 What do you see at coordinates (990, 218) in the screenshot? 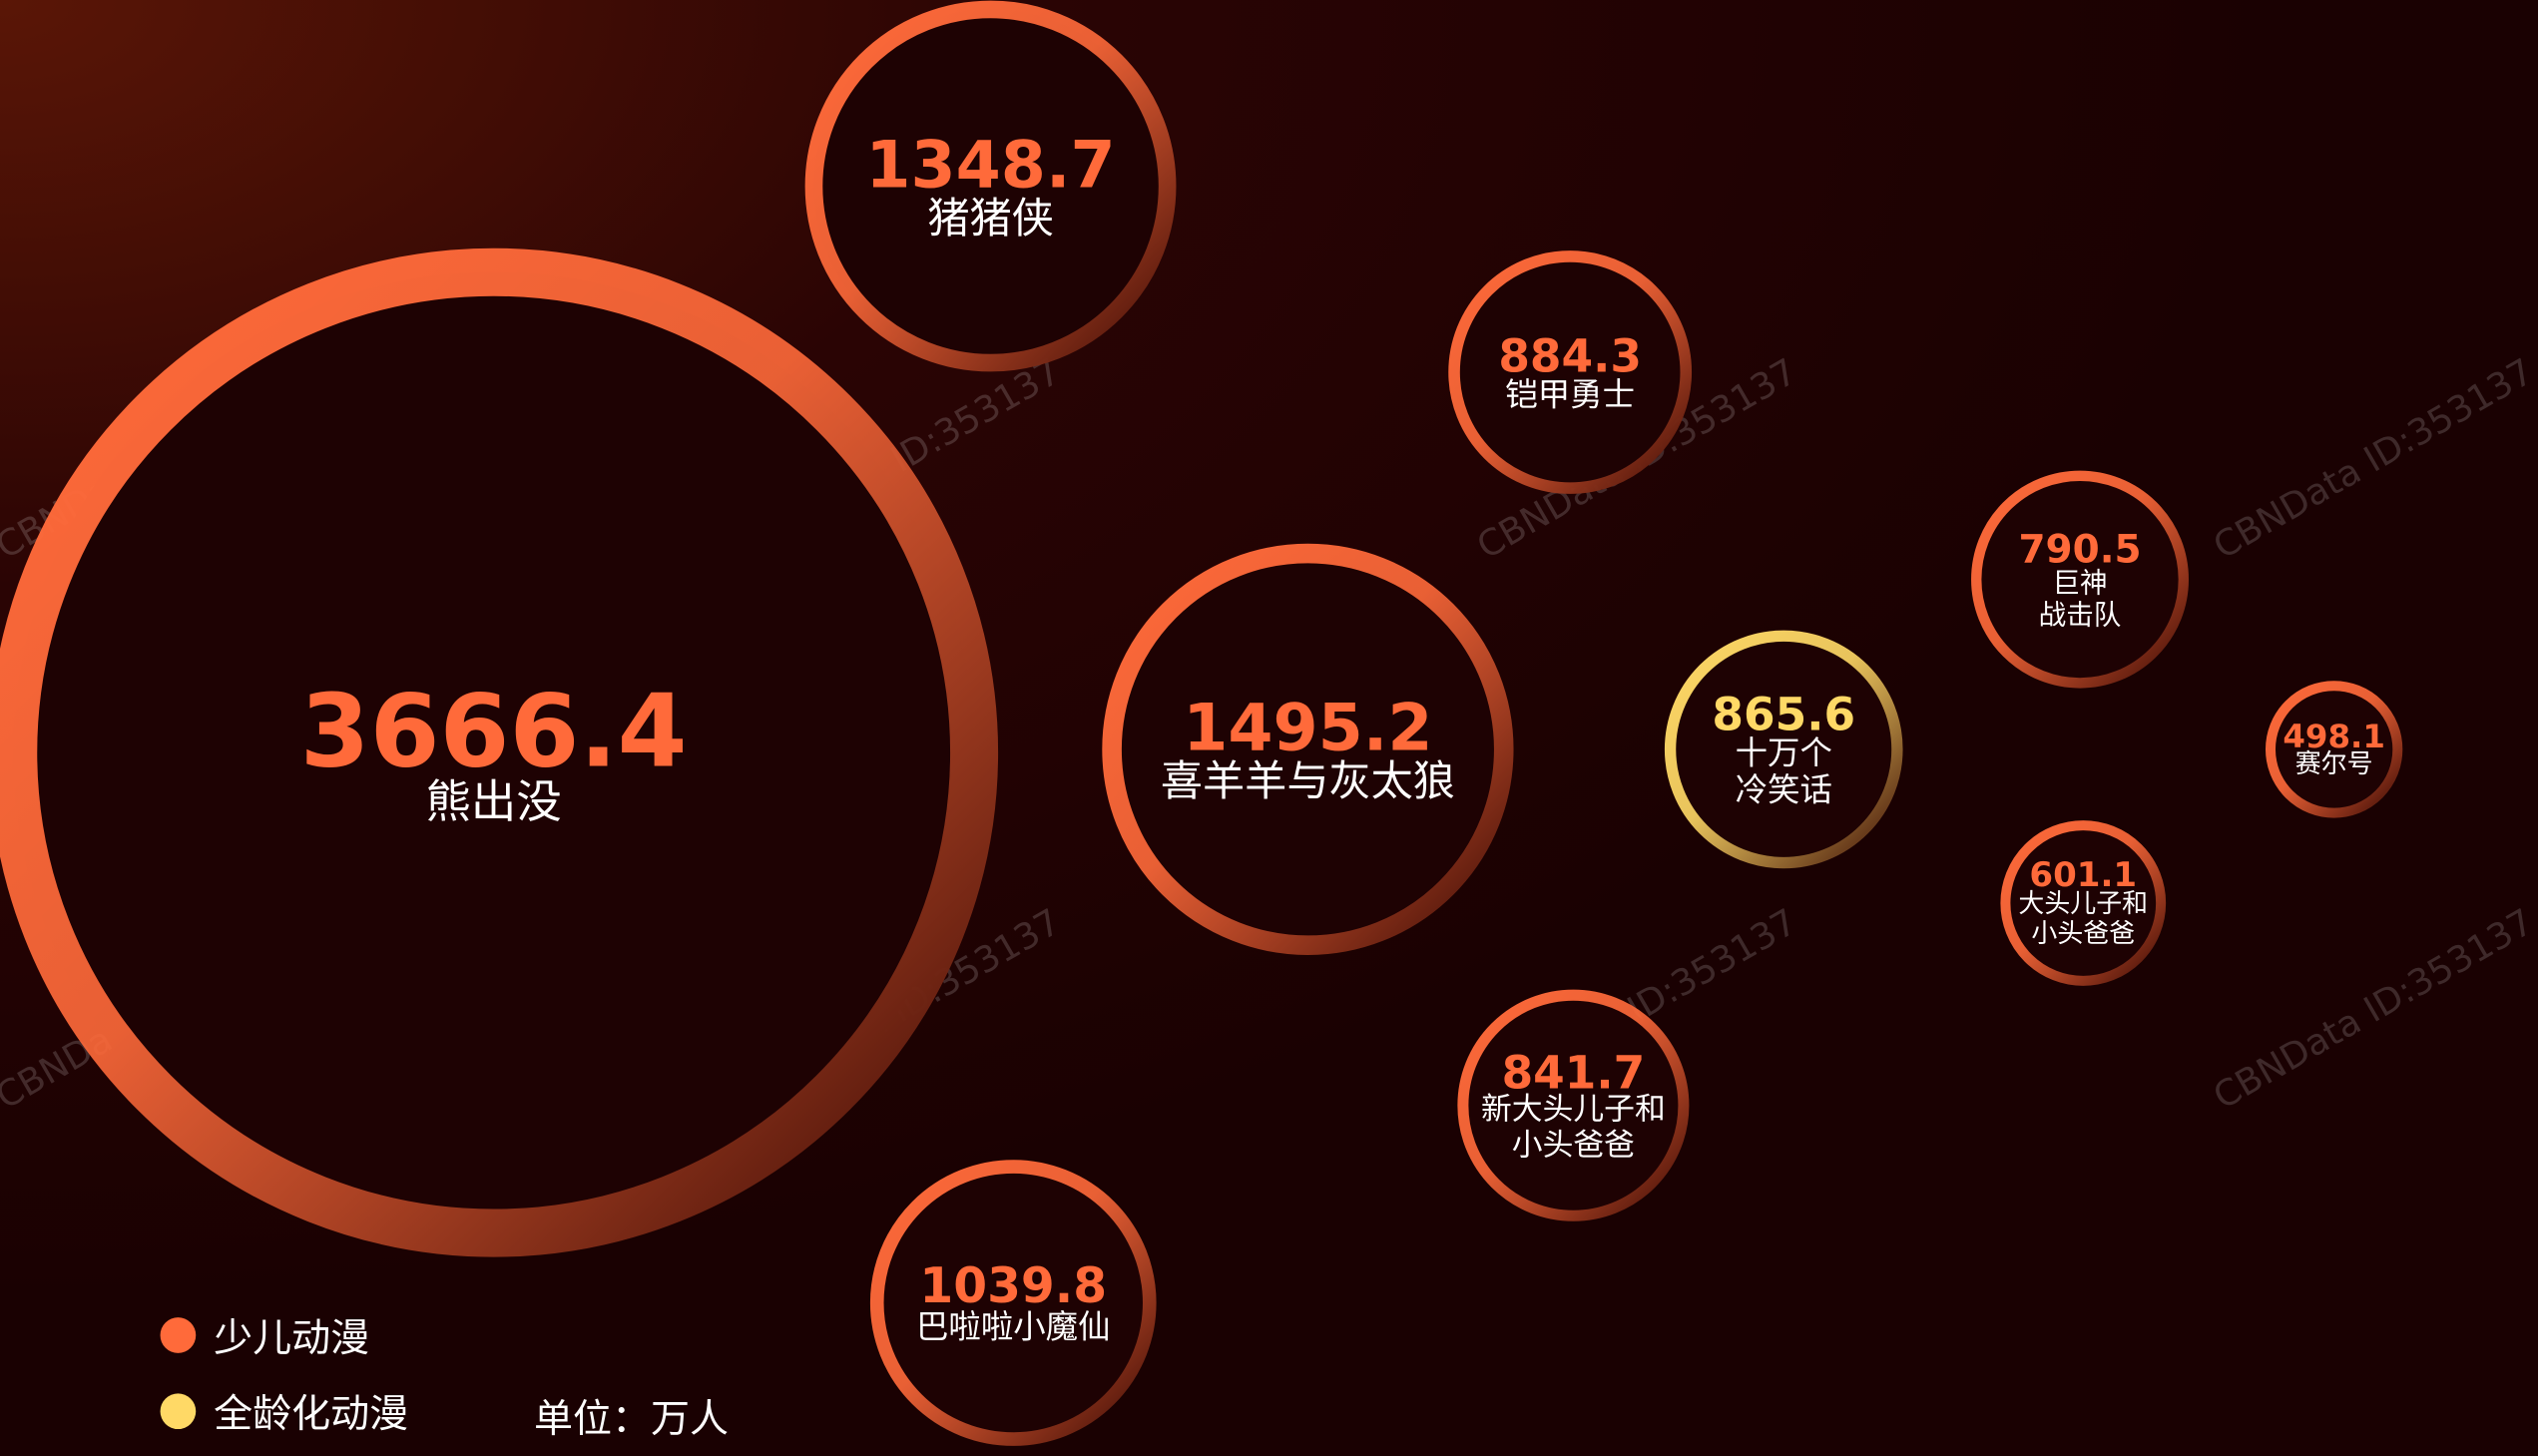
I see `bubble-label: 猪猪侠` at bounding box center [990, 218].